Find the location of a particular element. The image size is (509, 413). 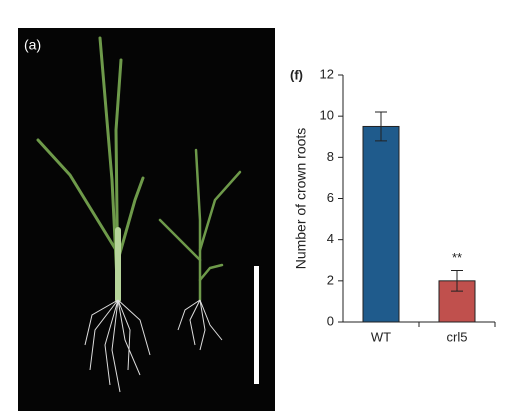

plant-large is located at coordinates (90, 169).